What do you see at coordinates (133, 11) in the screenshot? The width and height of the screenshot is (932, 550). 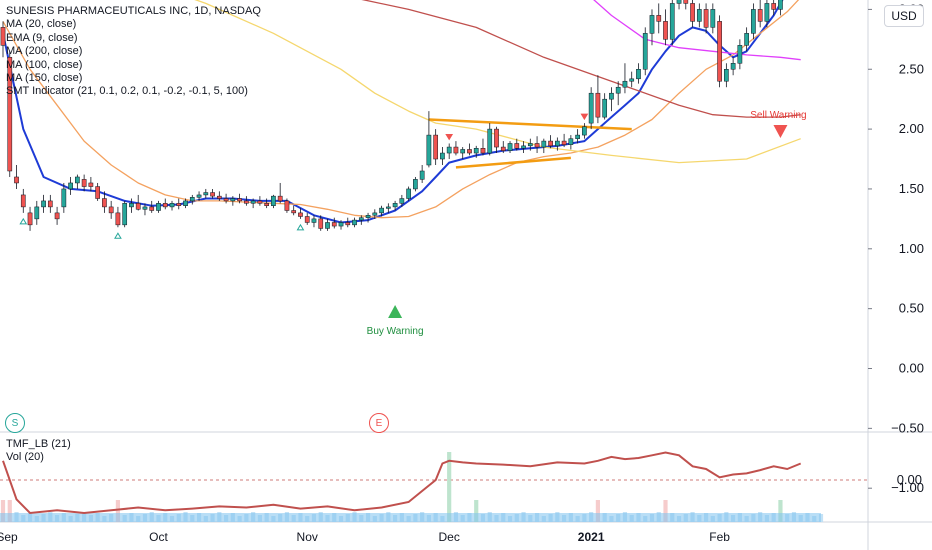 I see `symbol-title: SUNESIS PHARMACEUTICALS INC, 1D, NASDAQ` at bounding box center [133, 11].